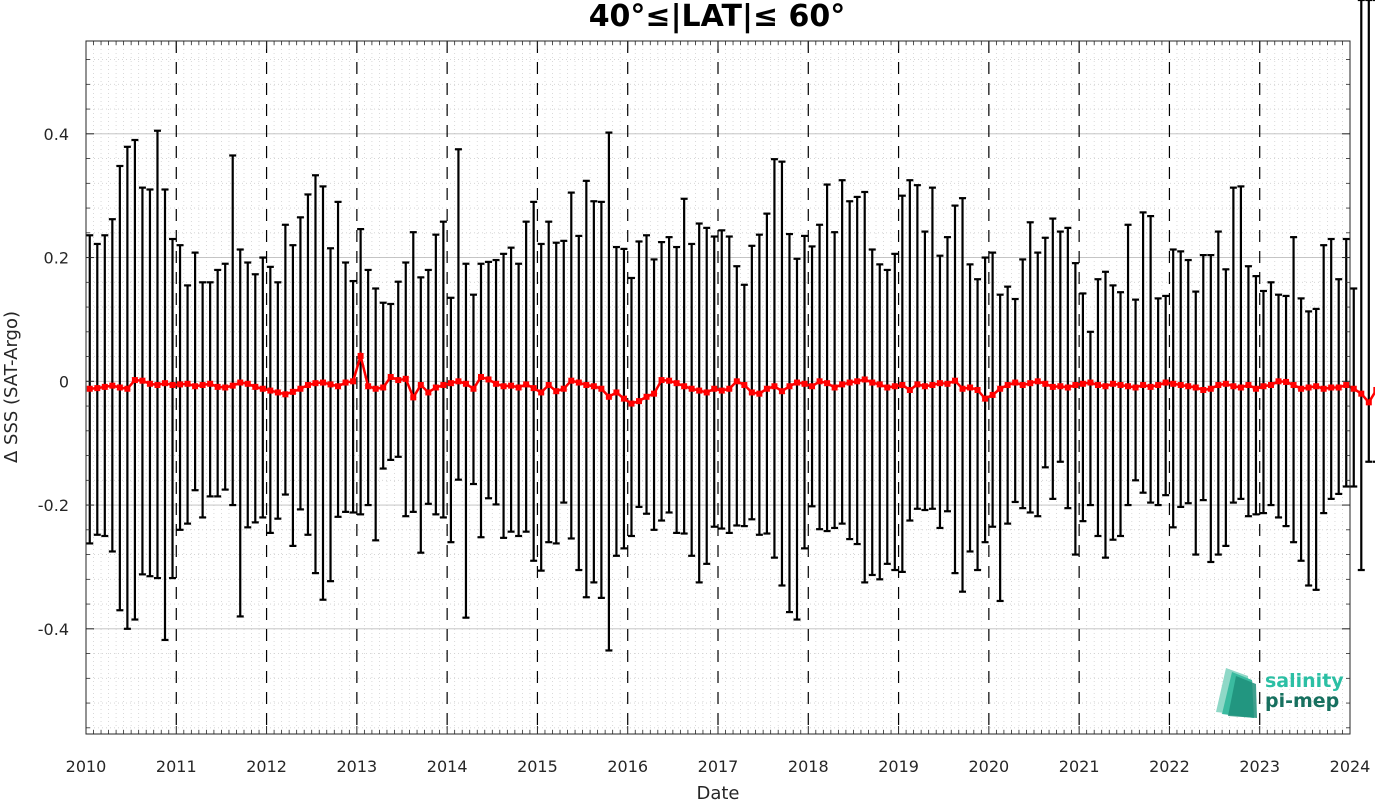 The width and height of the screenshot is (1375, 801). What do you see at coordinates (898, 766) in the screenshot?
I see `x-tick-label: 2019` at bounding box center [898, 766].